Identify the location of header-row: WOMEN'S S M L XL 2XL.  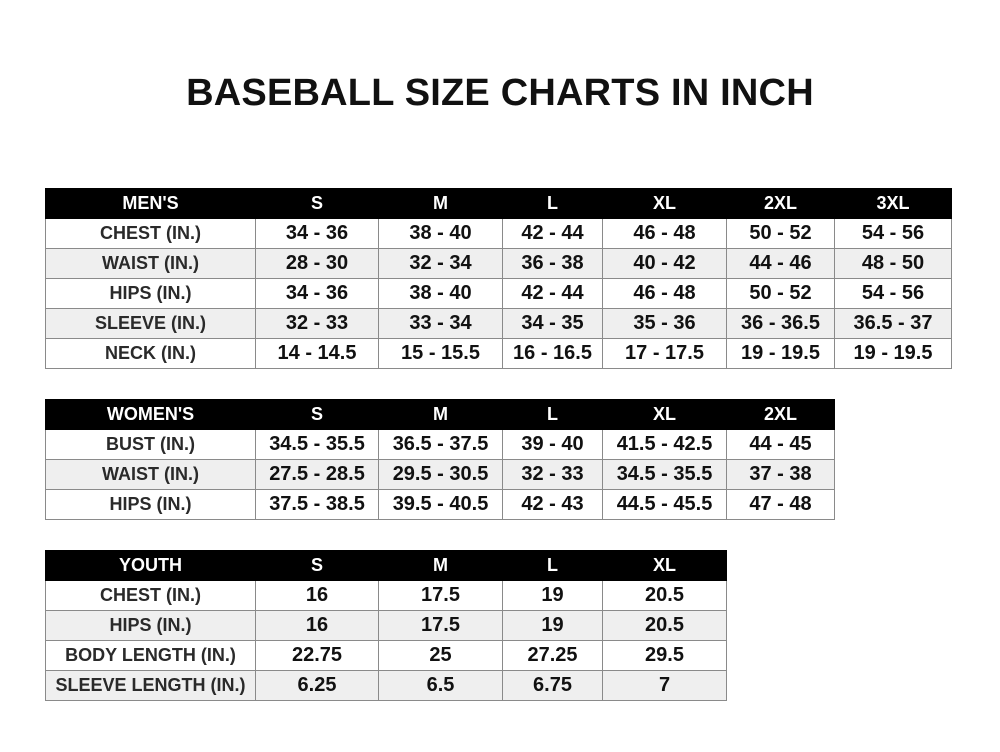
(440, 414).